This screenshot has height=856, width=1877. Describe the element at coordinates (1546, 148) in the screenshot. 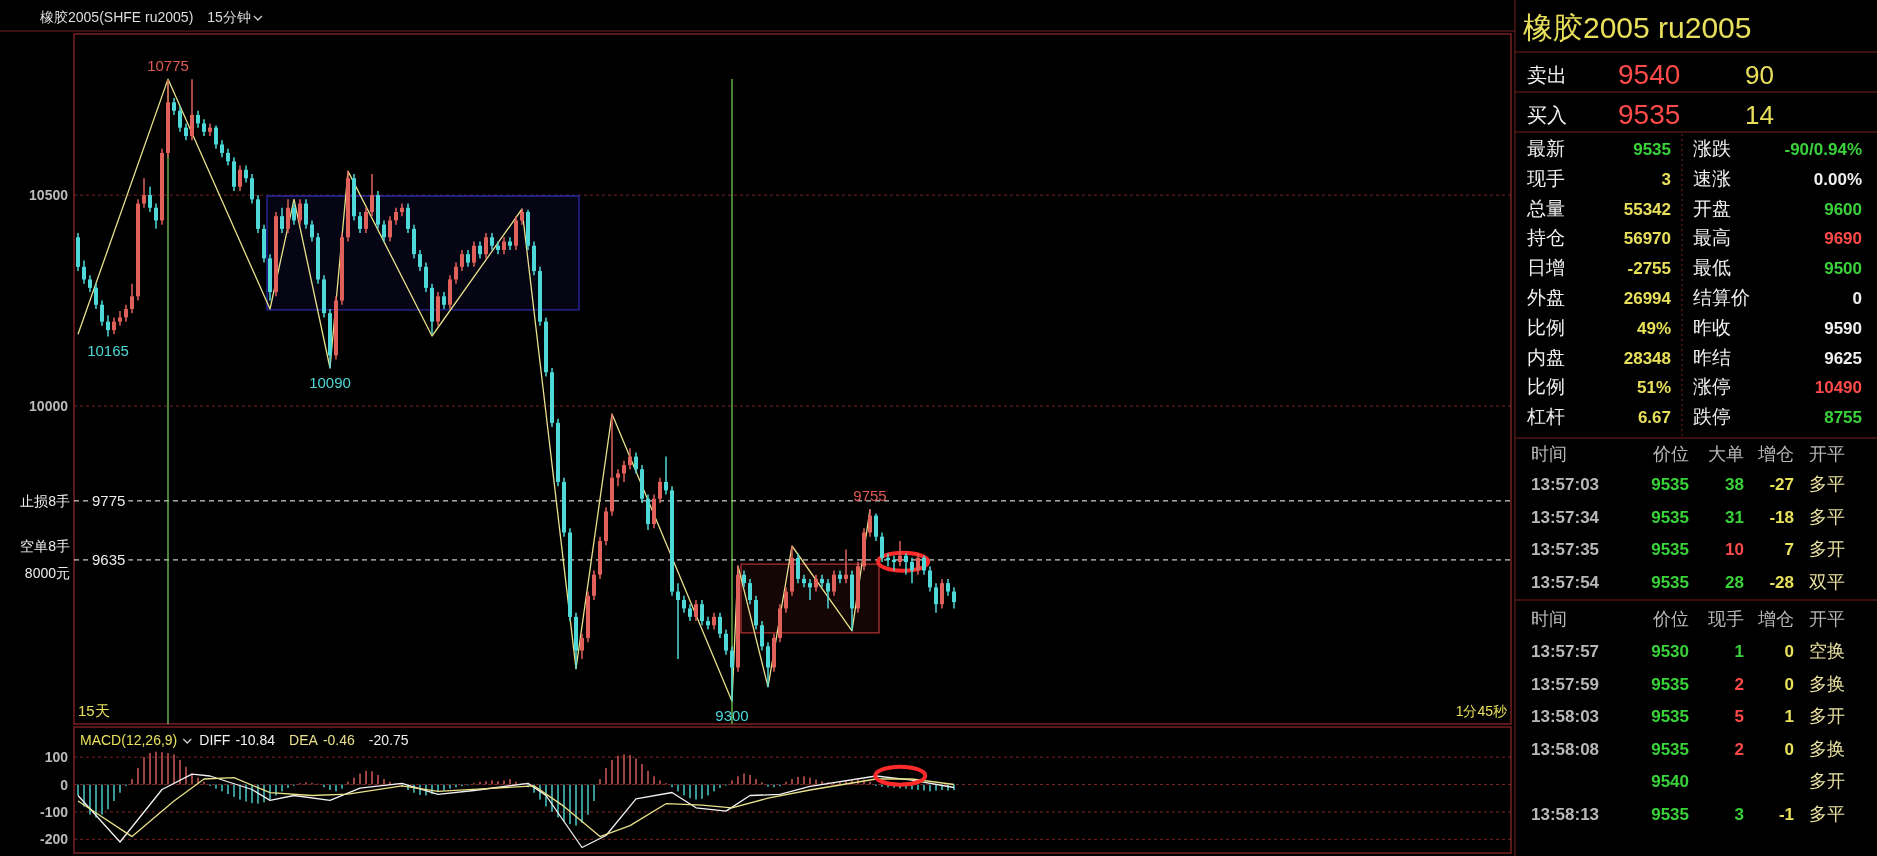

I see `text: 最新` at that location.